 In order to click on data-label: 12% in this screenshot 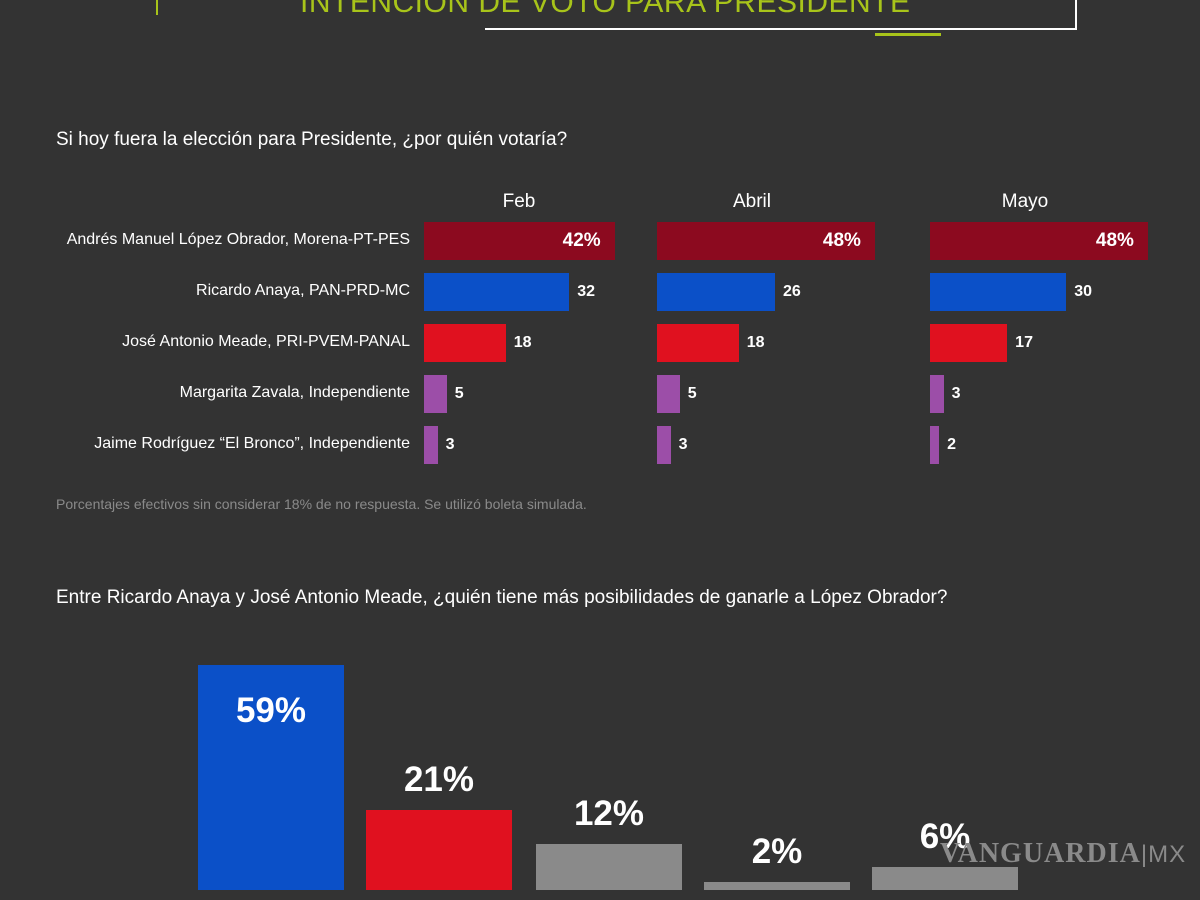, I will do `click(609, 814)`.